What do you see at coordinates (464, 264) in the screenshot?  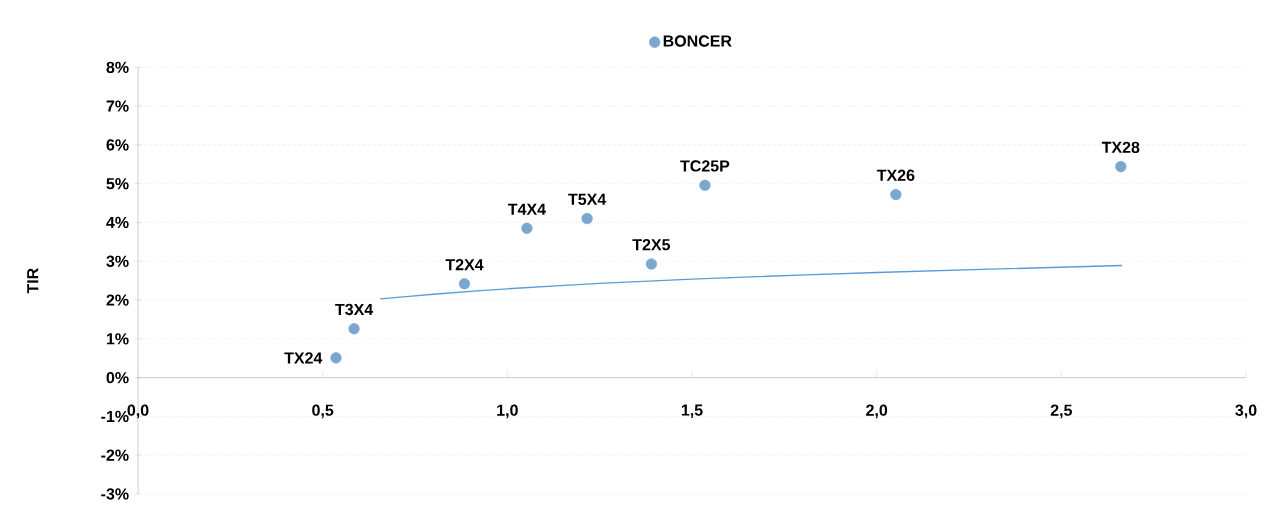 I see `annotation: T2X4` at bounding box center [464, 264].